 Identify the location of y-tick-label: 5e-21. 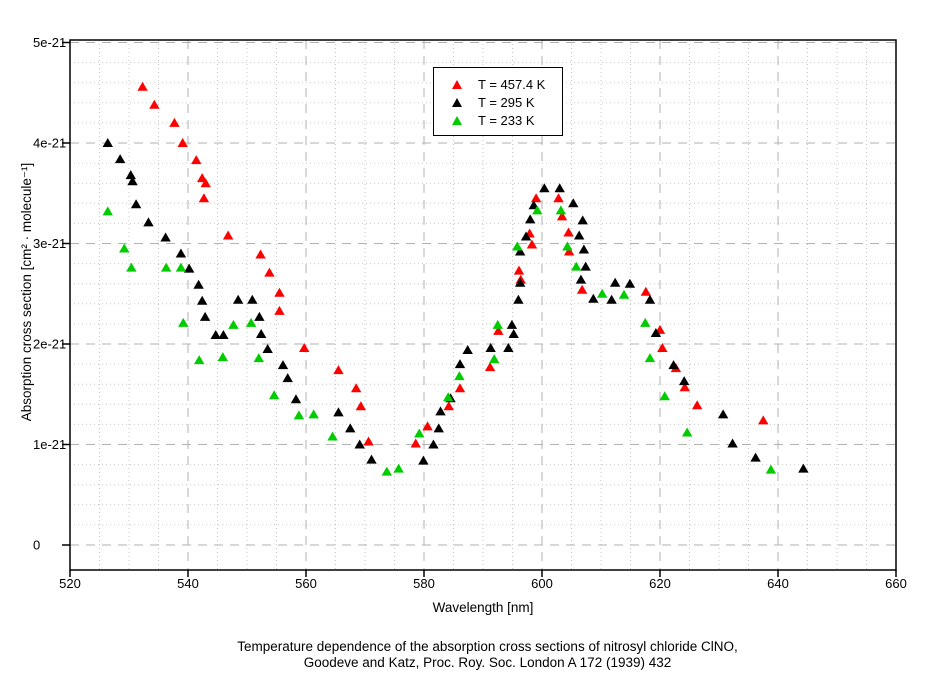
(49, 42).